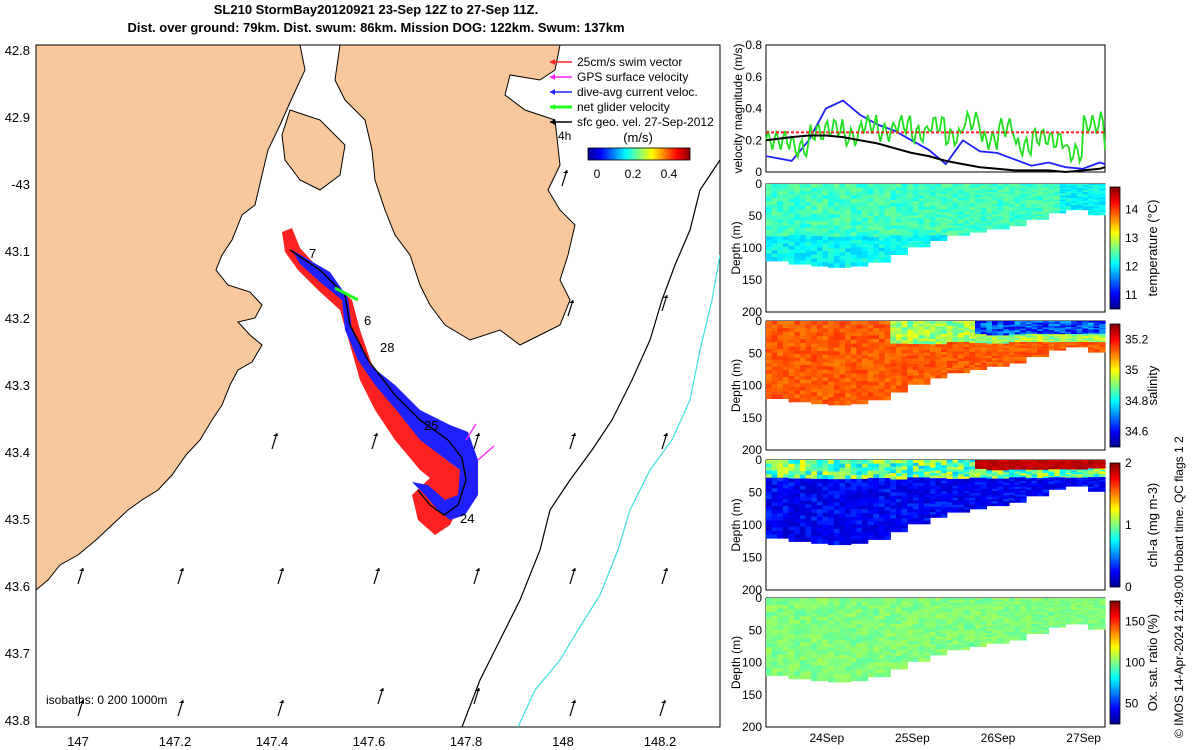 This screenshot has height=750, width=1200. Describe the element at coordinates (1132, 370) in the screenshot. I see `colorbar-tick: 35` at that location.